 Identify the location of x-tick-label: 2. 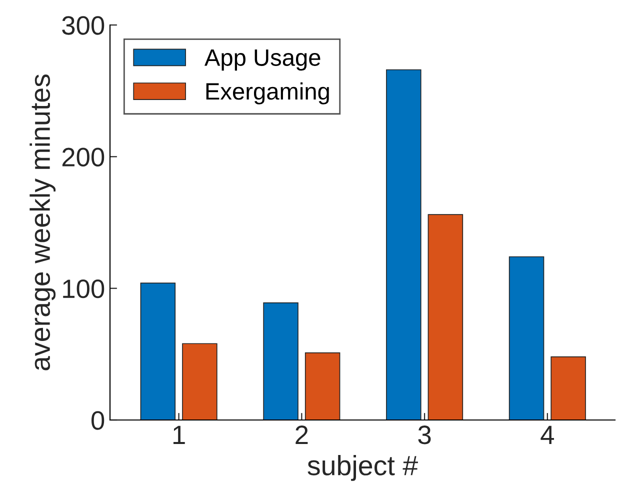
(302, 435).